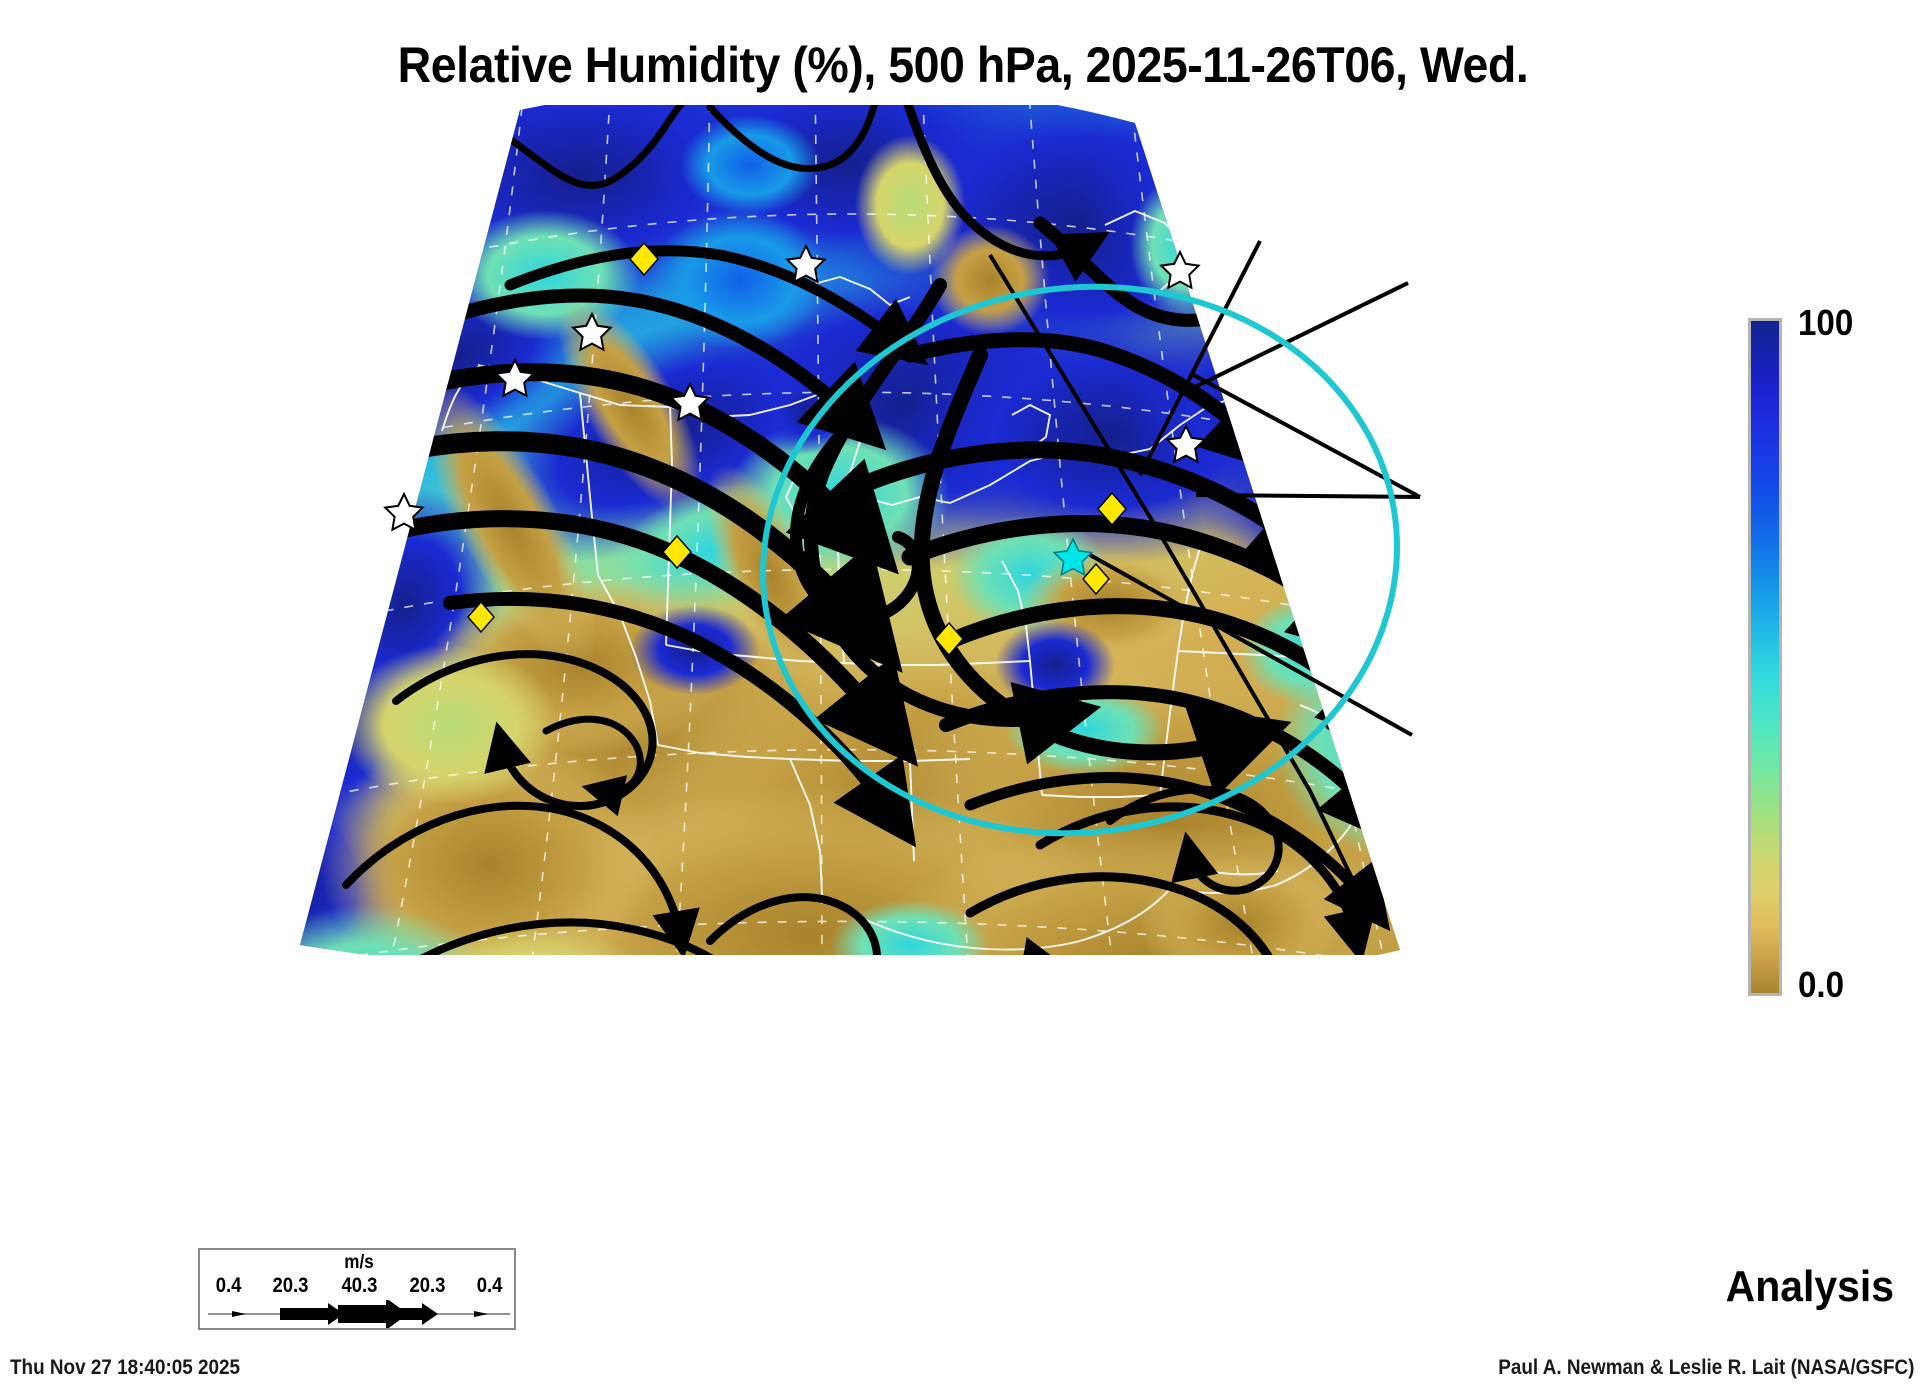 The image size is (1926, 1394). I want to click on colorbar-min-label: 0.0, so click(1821, 984).